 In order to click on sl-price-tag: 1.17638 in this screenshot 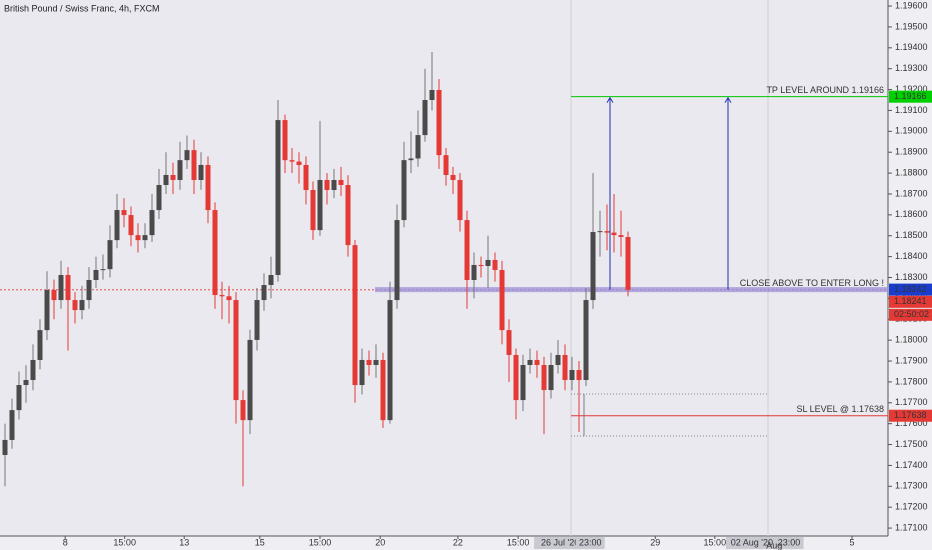, I will do `click(910, 415)`.